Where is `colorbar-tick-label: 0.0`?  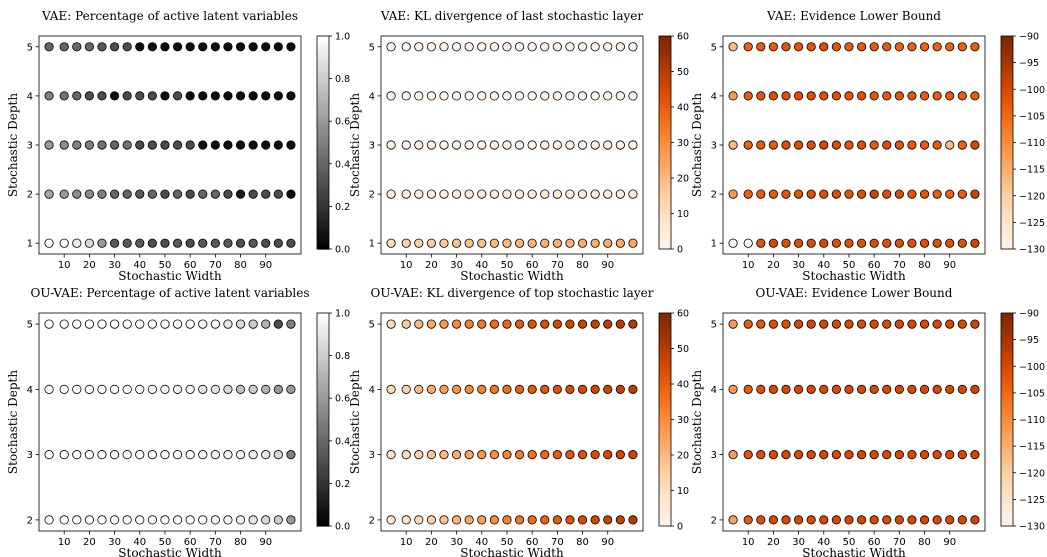
colorbar-tick-label: 0.0 is located at coordinates (342, 527).